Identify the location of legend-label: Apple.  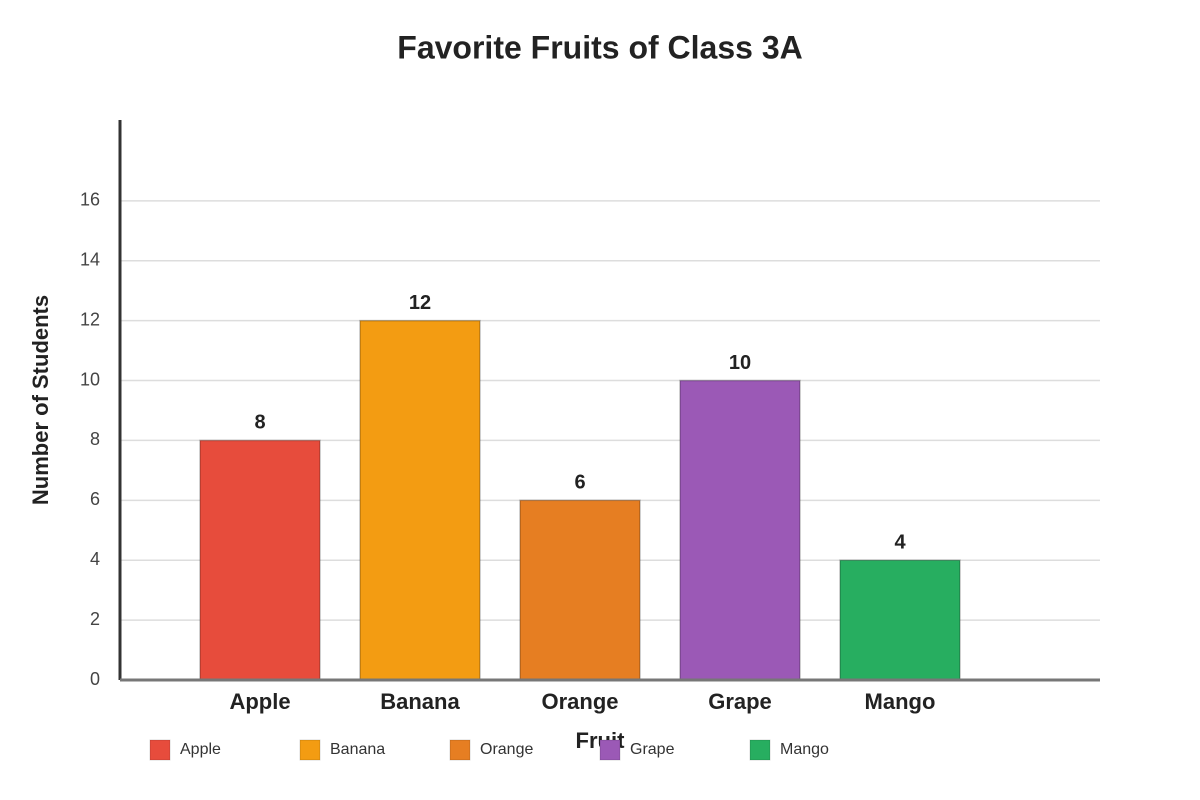
(200, 749).